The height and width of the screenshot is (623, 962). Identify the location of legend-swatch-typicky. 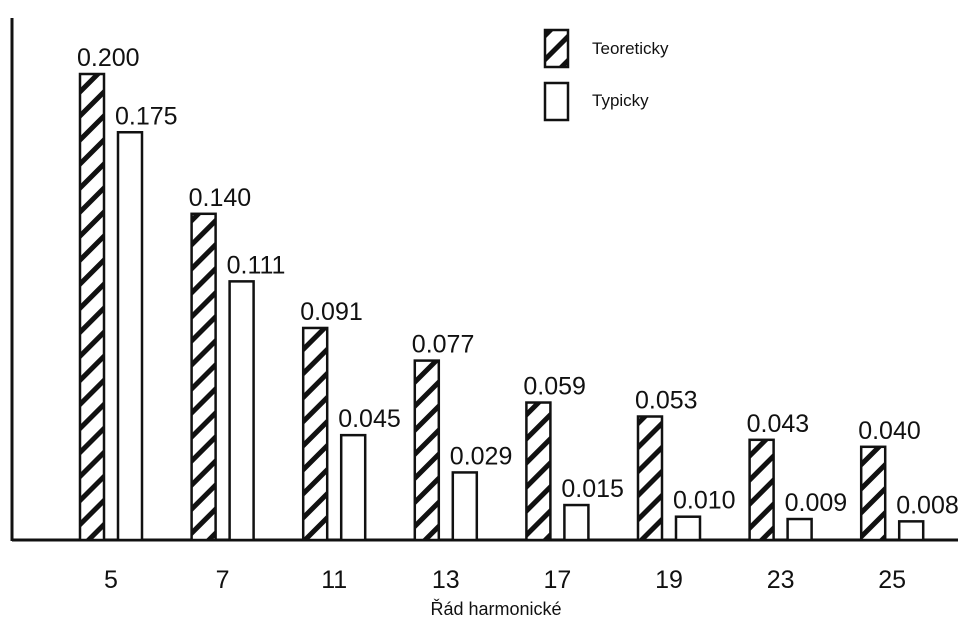
(556, 101).